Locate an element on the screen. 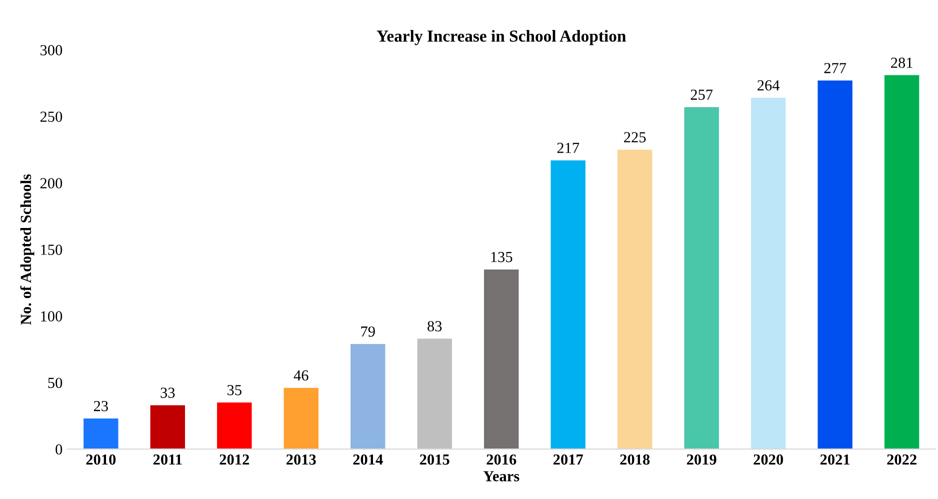  x-tick-label: 2022 is located at coordinates (901, 459).